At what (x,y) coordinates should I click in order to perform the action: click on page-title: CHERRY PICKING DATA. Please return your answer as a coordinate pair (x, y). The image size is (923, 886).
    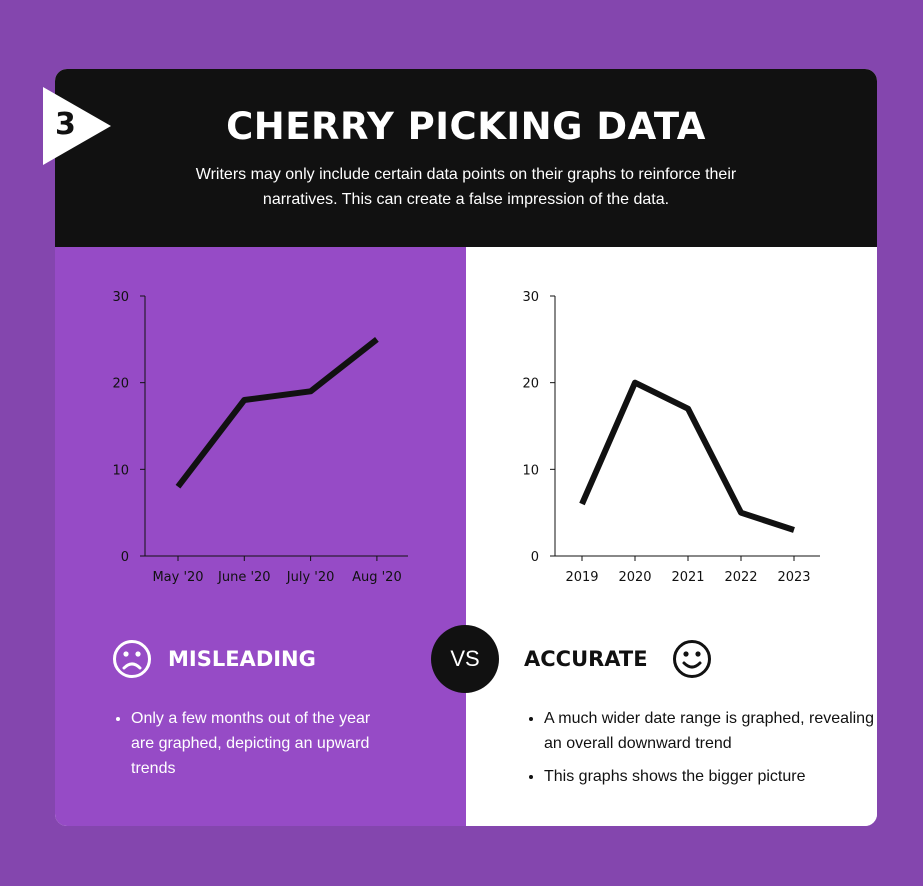
    Looking at the image, I should click on (466, 126).